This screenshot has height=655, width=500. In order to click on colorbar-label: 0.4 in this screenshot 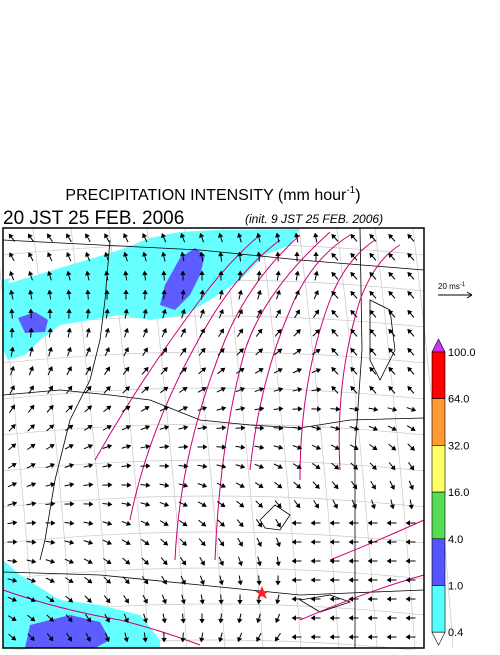, I will do `click(455, 633)`.